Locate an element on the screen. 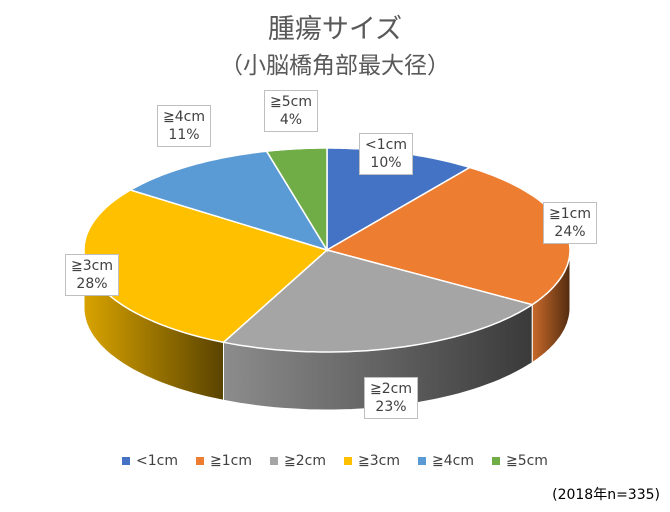 The image size is (670, 512). footnote: (2018年n=335) is located at coordinates (606, 495).